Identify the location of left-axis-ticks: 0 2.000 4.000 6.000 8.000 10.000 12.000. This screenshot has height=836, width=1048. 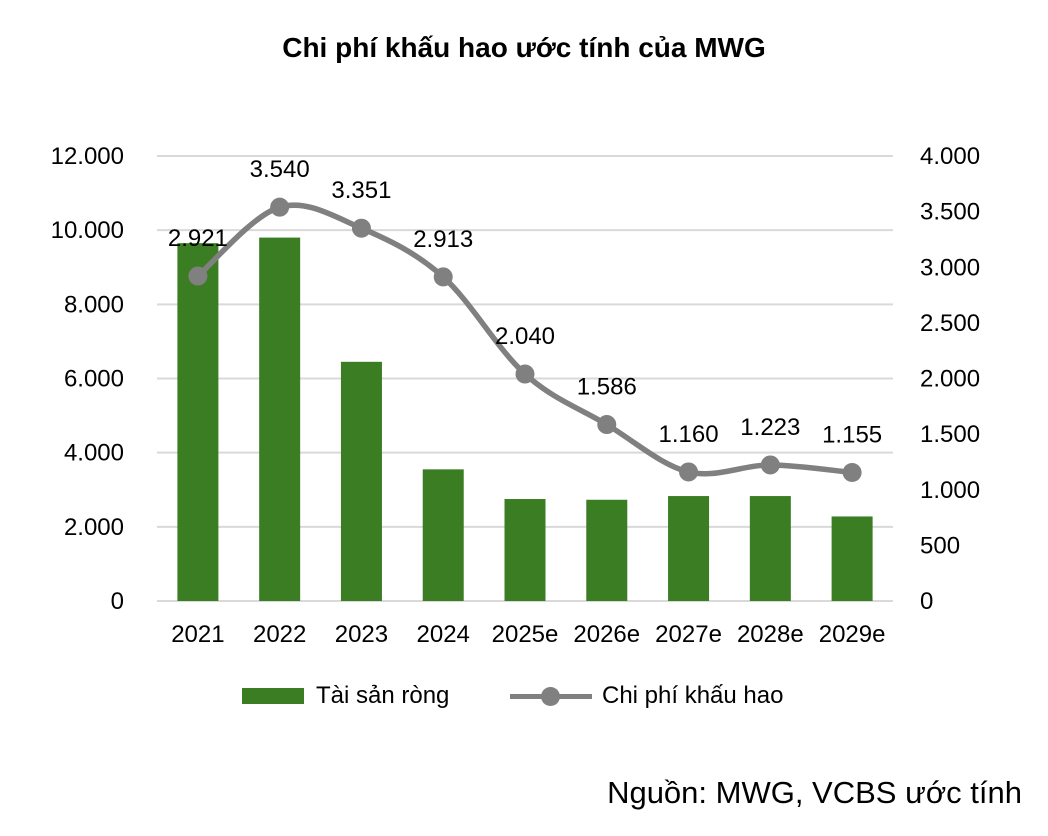
(87, 379).